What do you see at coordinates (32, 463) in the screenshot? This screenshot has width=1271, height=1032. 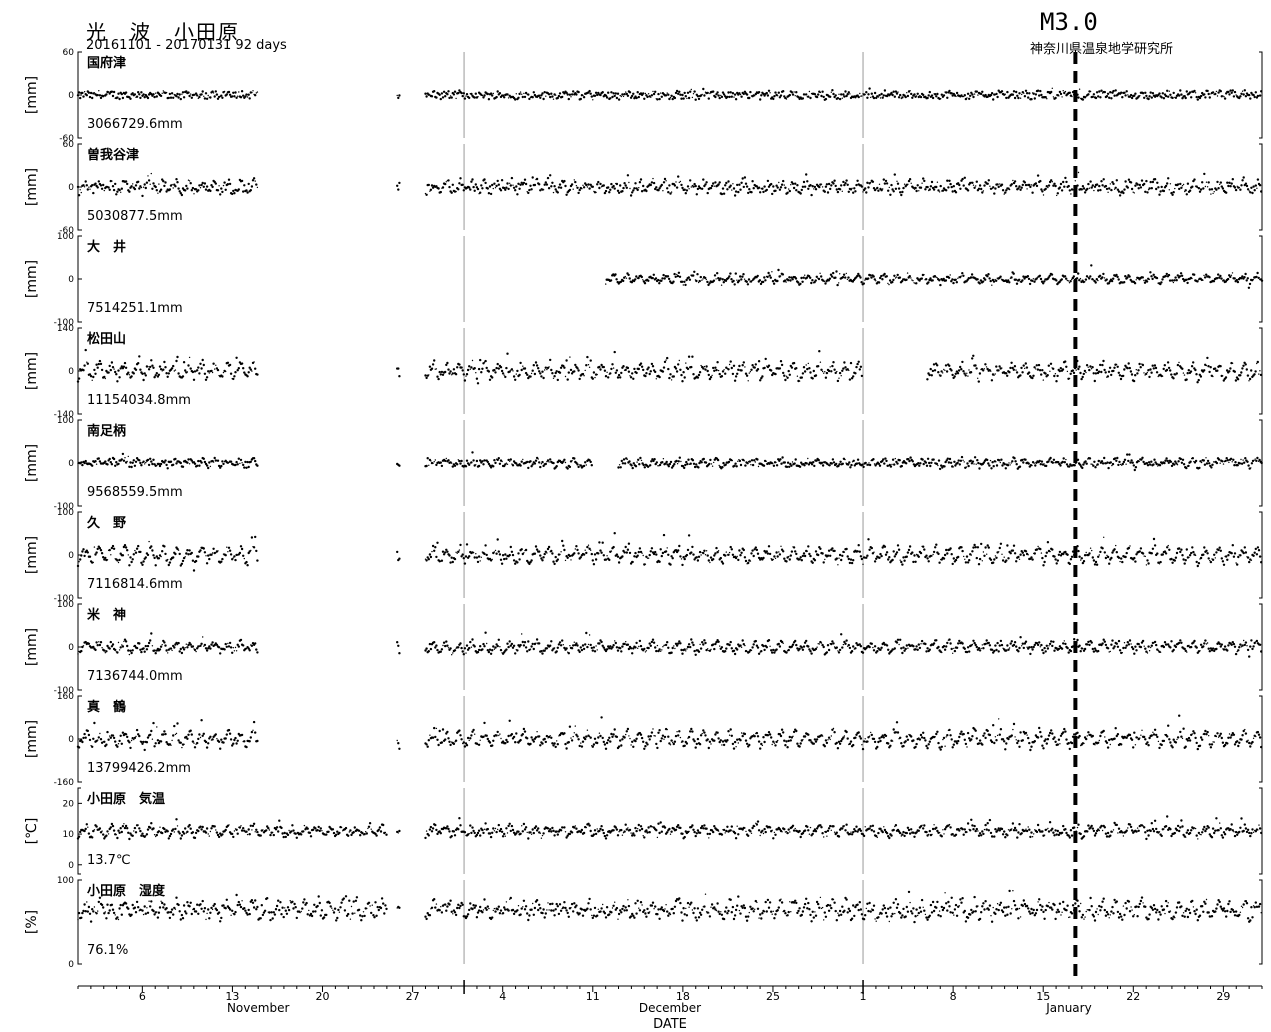 I see `y-axis-label: [mm]` at bounding box center [32, 463].